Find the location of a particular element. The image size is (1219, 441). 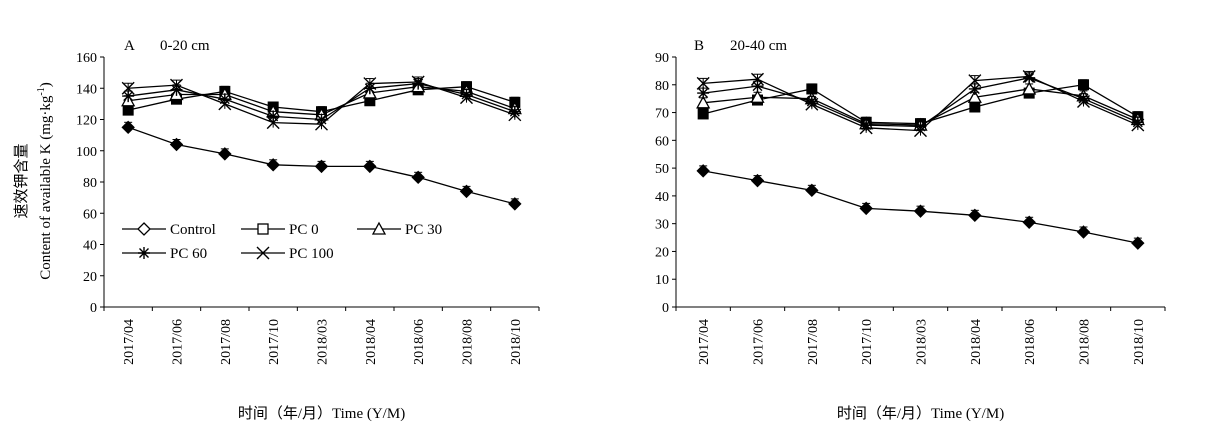

panel-a-y-tick-label: 20 is located at coordinates (90, 277).